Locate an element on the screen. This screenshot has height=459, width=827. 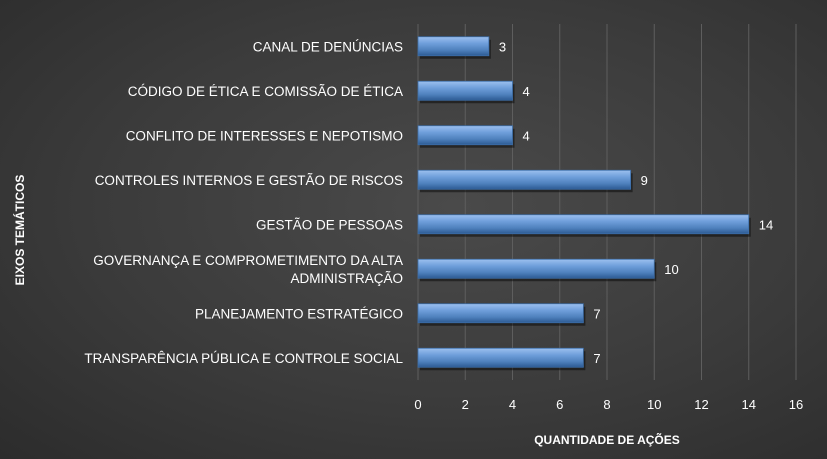
category-label: ADMINISTRAÇÃO is located at coordinates (346, 278).